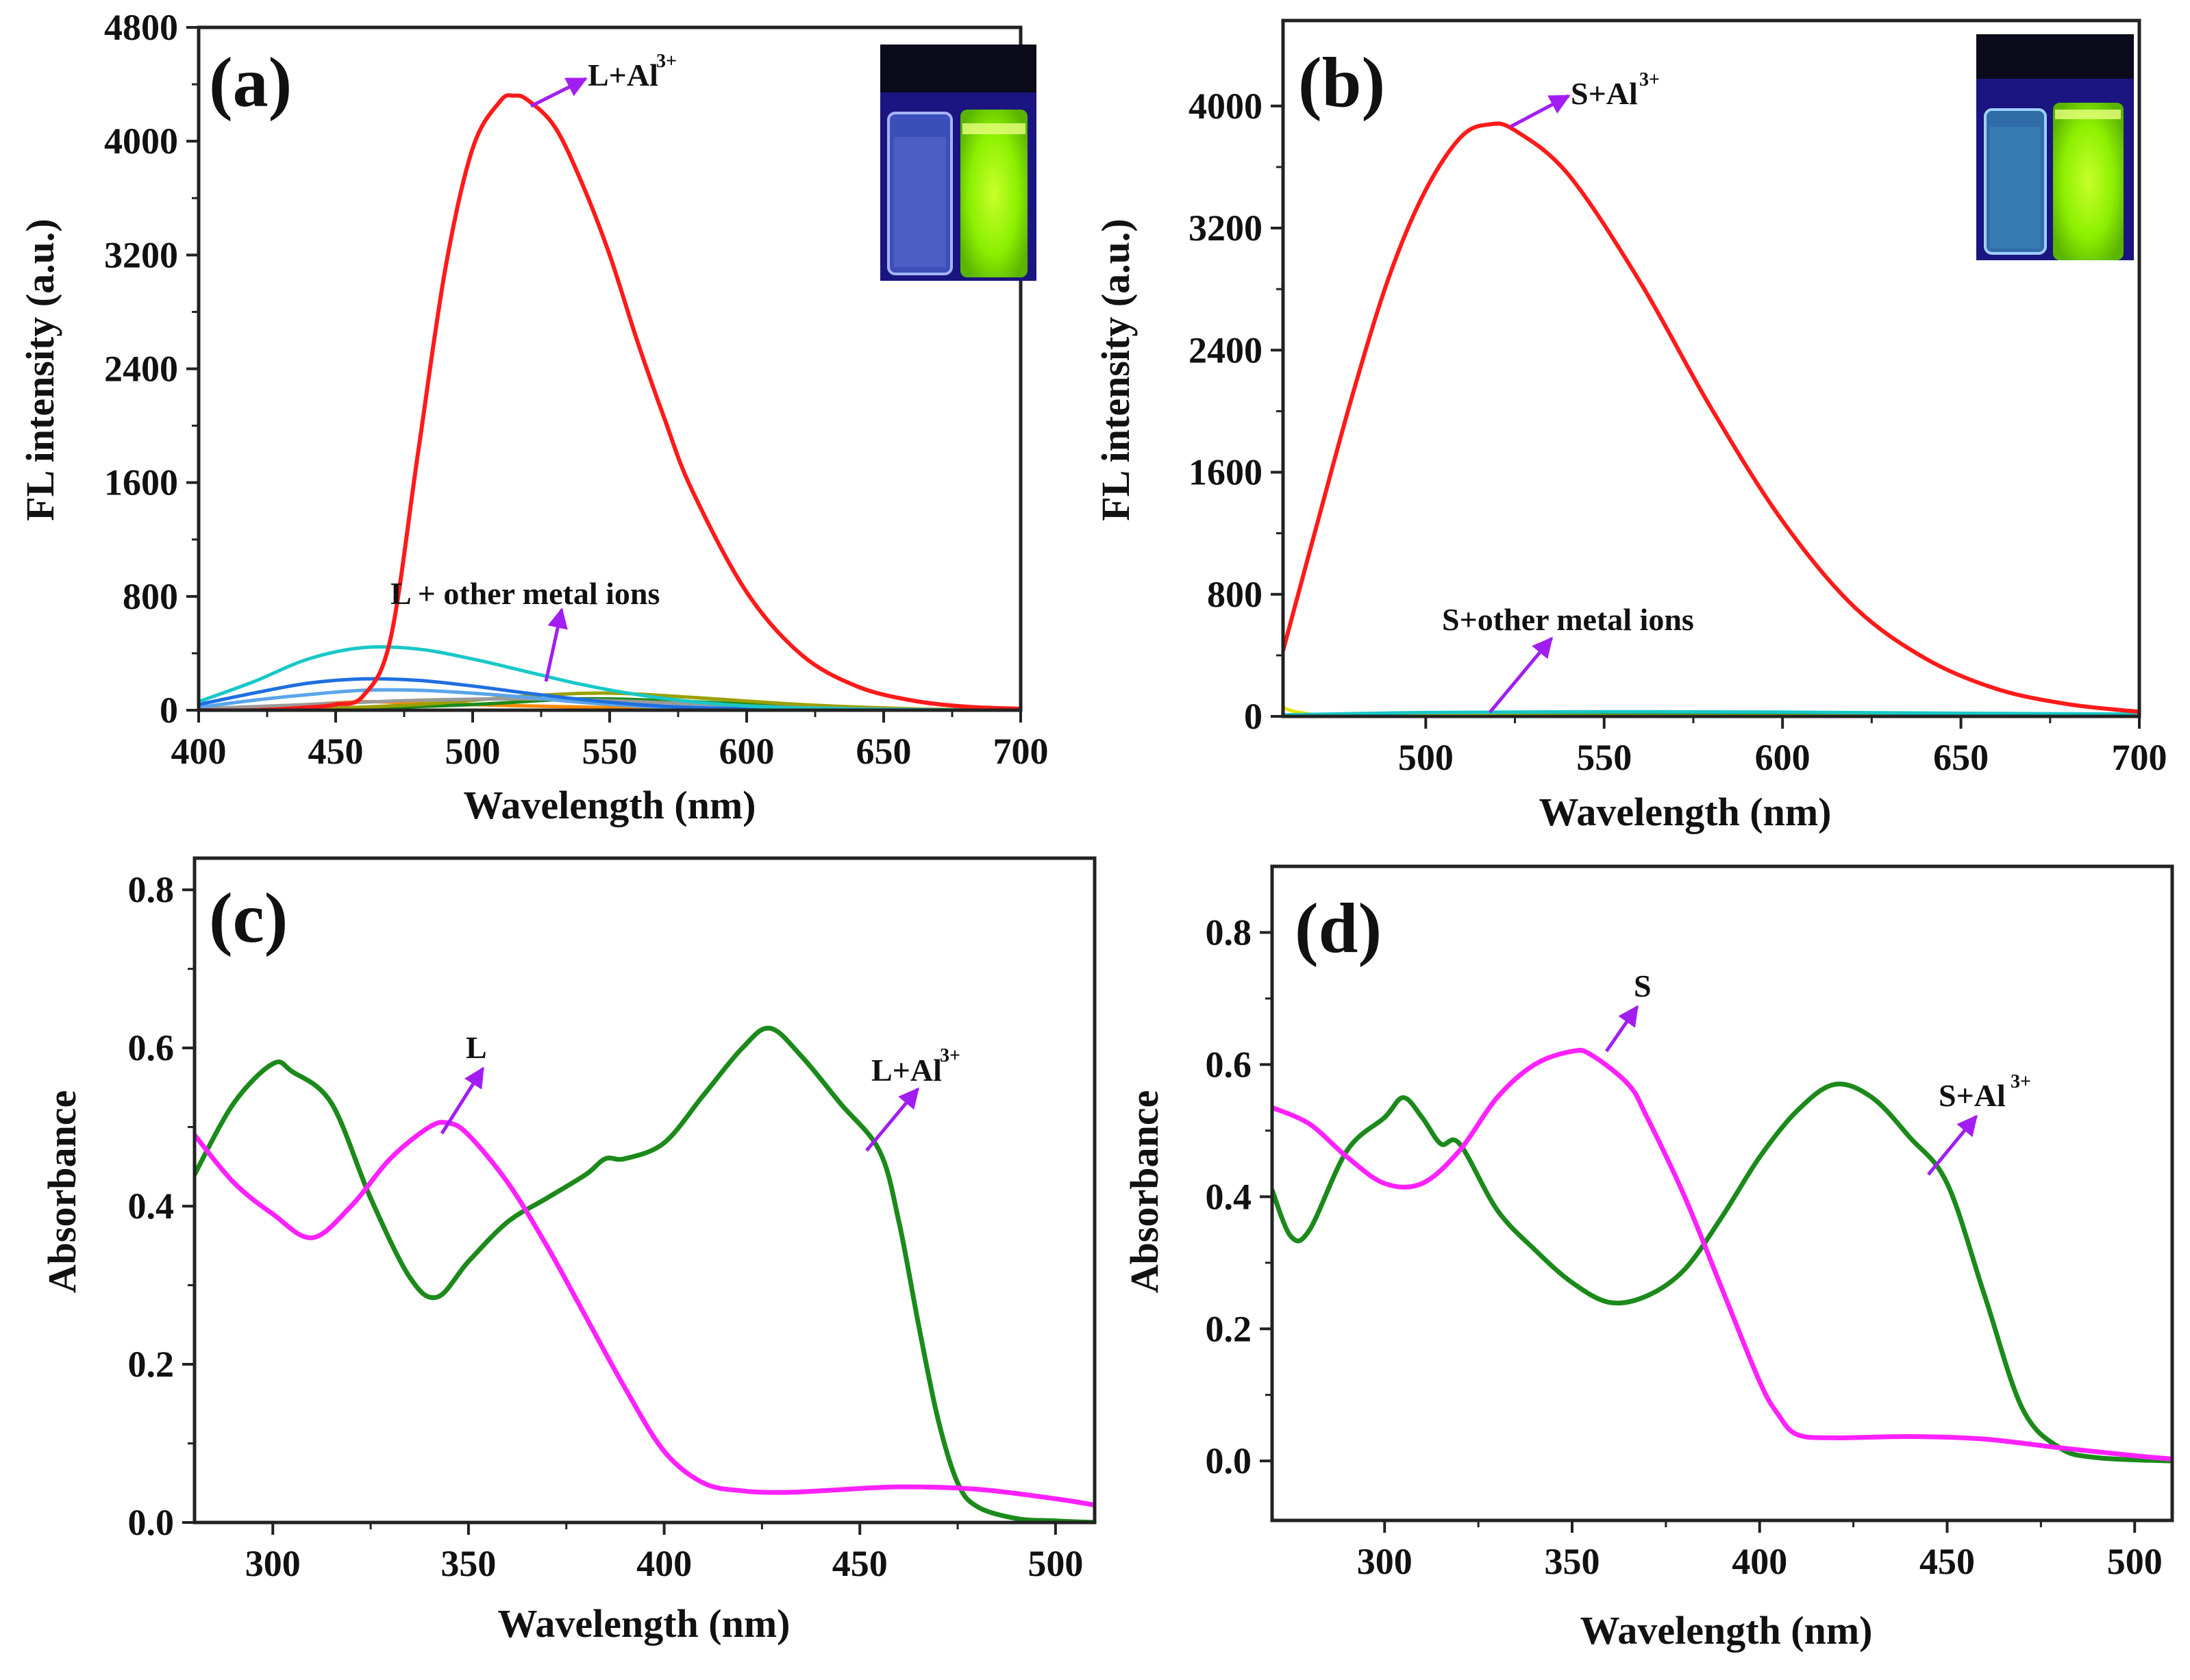  Describe the element at coordinates (1426, 757) in the screenshot. I see `panel-b-xtick-label: 500` at that location.